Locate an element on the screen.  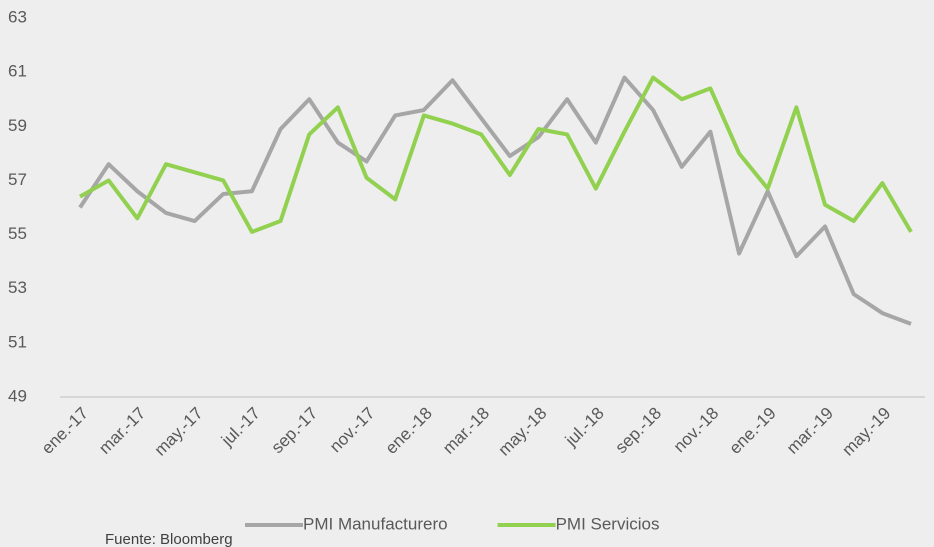
source-note: Fuente: Bloomberg is located at coordinates (169, 539).